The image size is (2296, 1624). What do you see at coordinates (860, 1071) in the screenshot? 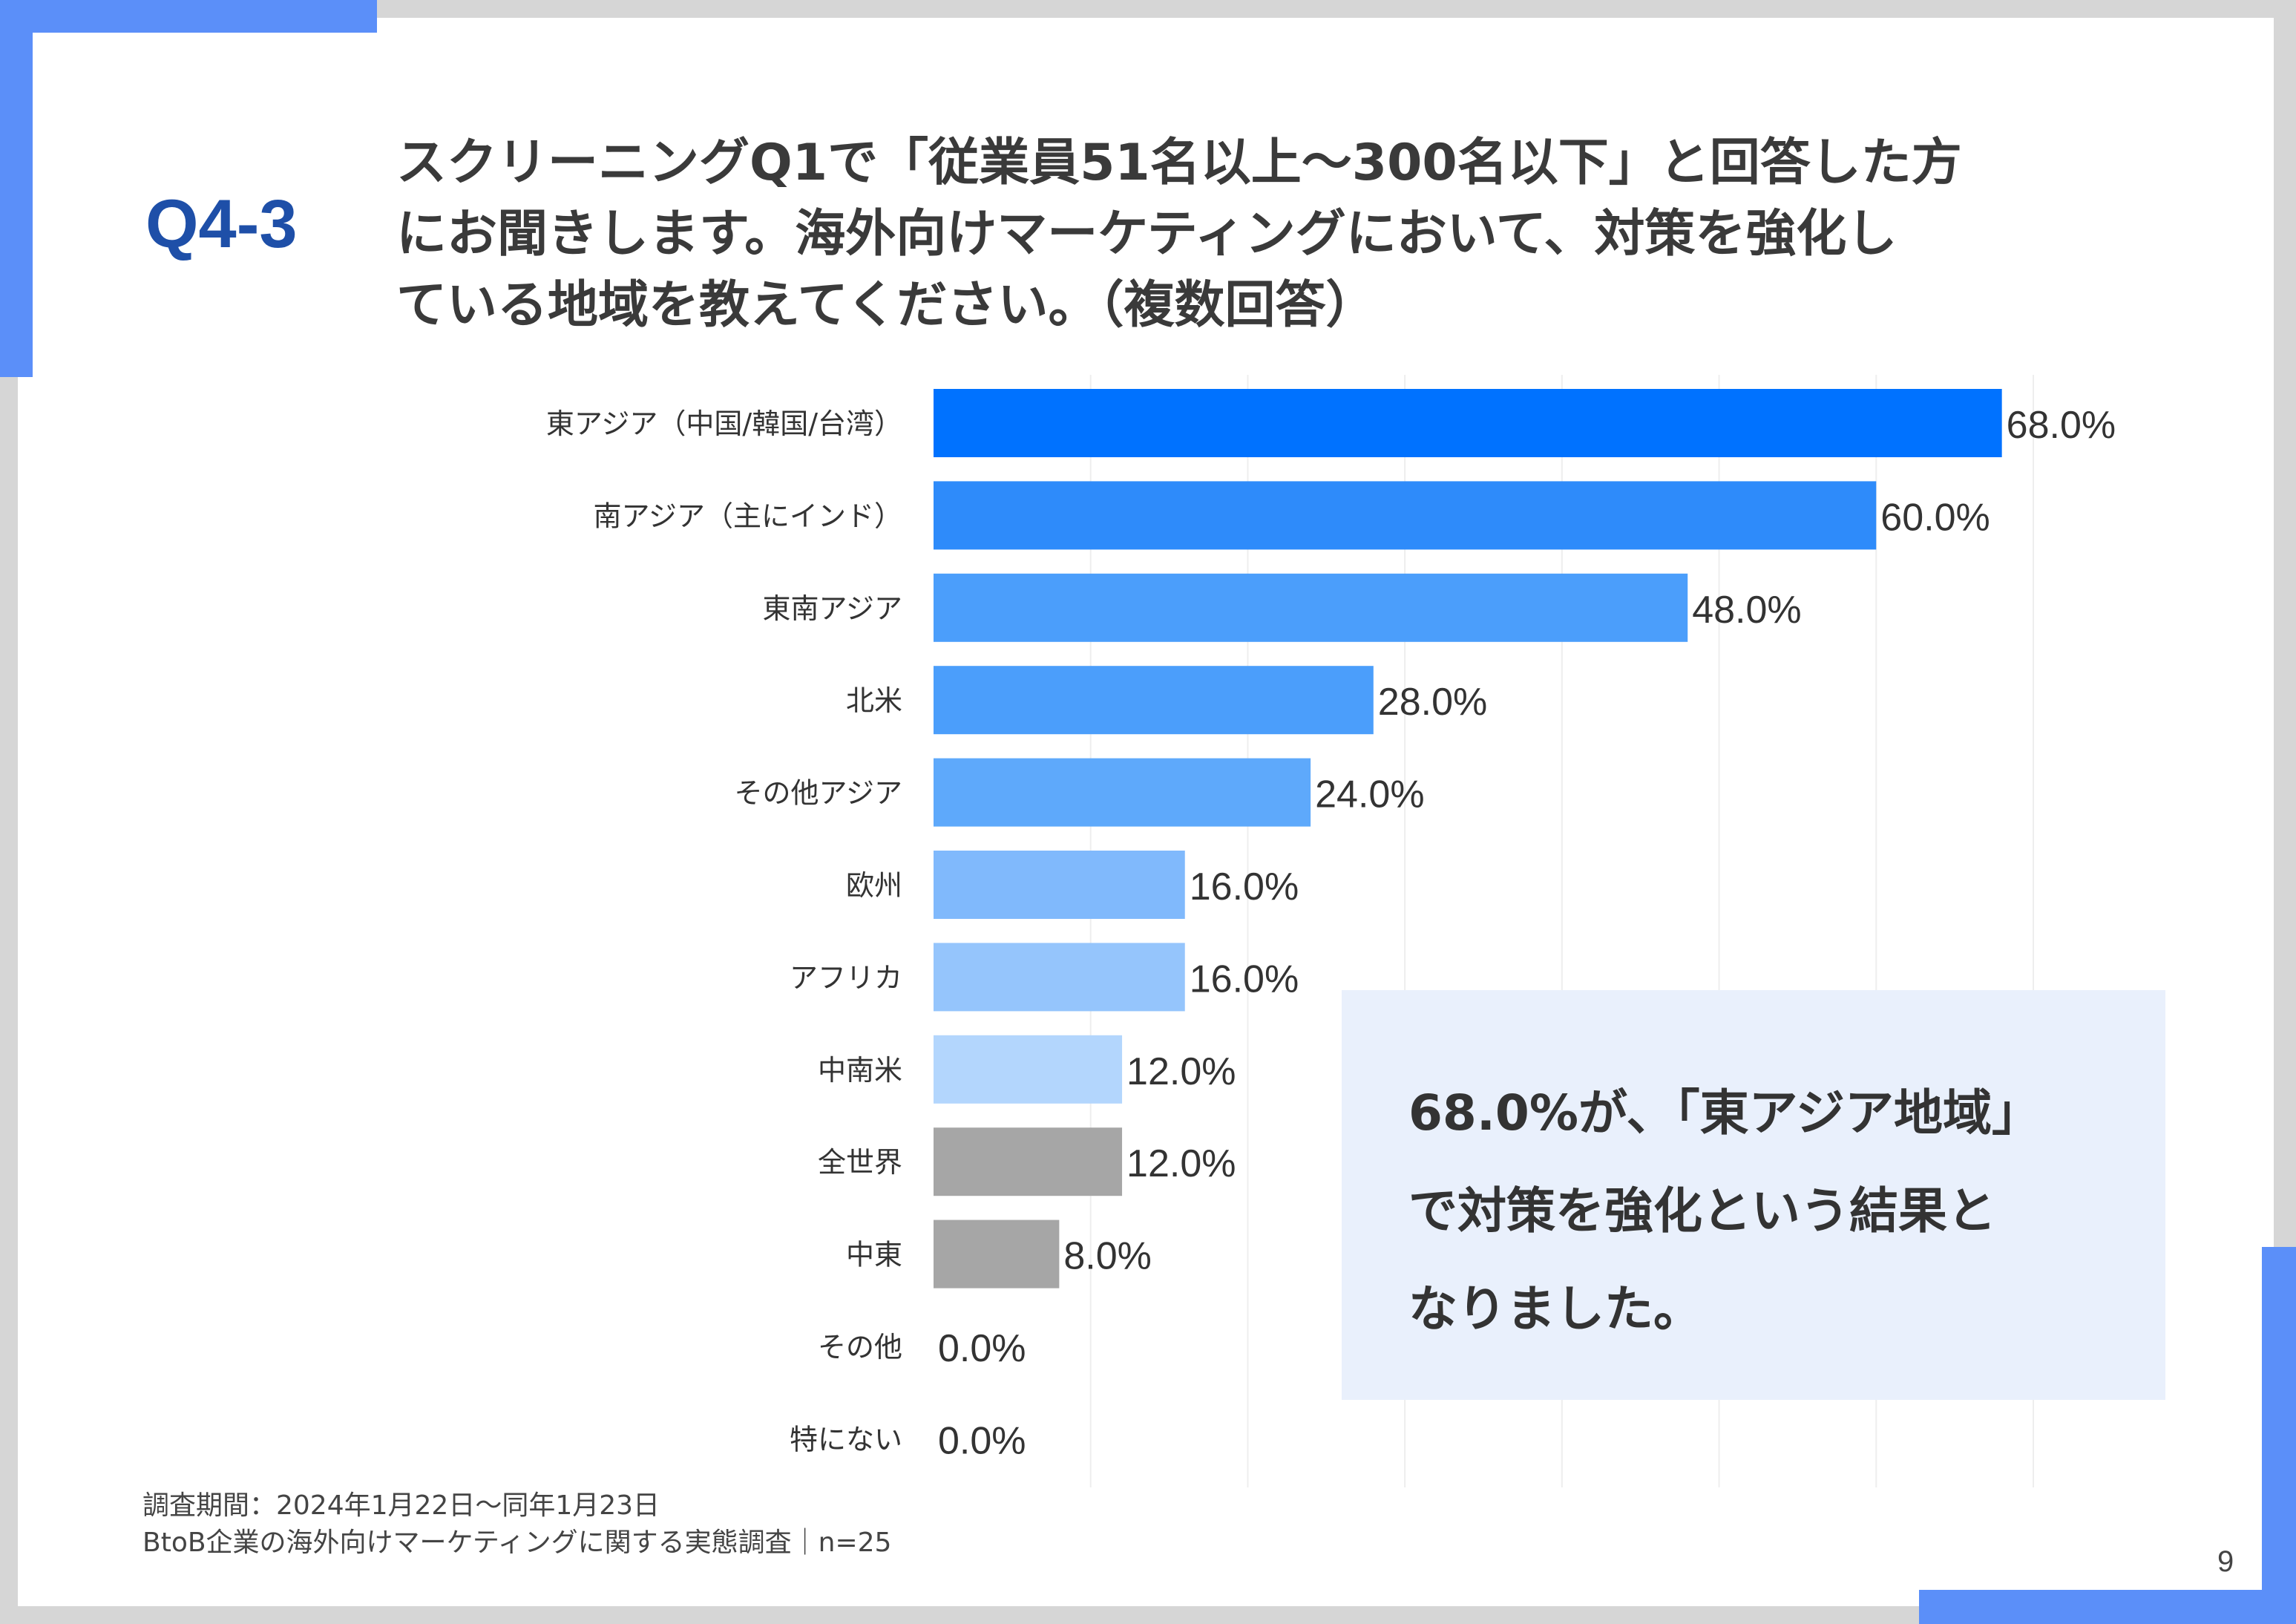
I see `category-label: 中南米` at bounding box center [860, 1071].